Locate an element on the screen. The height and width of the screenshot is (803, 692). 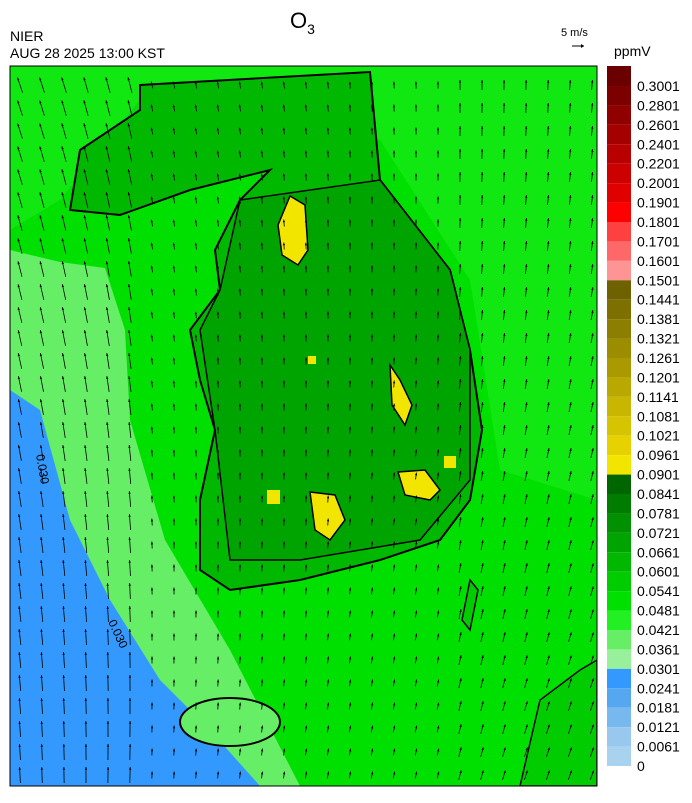
wind-scale-label: 5 m/s is located at coordinates (574, 33).